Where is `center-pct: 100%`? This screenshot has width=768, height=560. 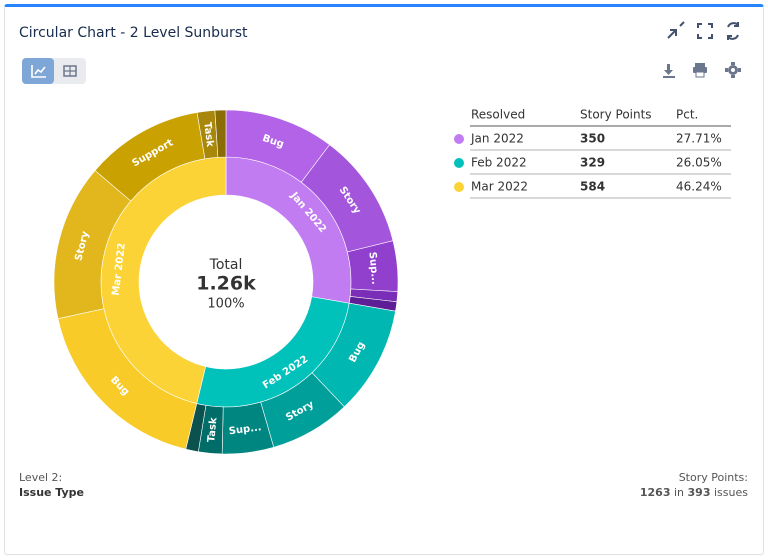 center-pct: 100% is located at coordinates (225, 304).